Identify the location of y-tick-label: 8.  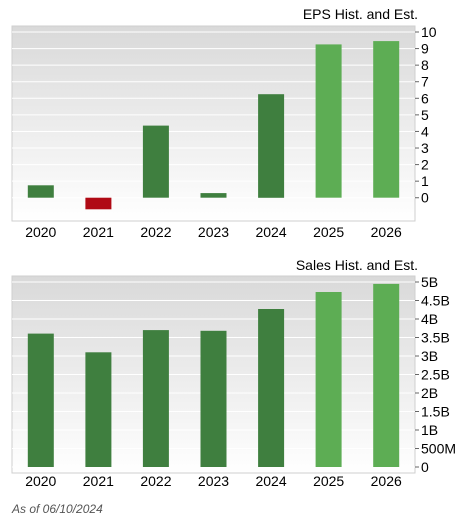
(425, 65).